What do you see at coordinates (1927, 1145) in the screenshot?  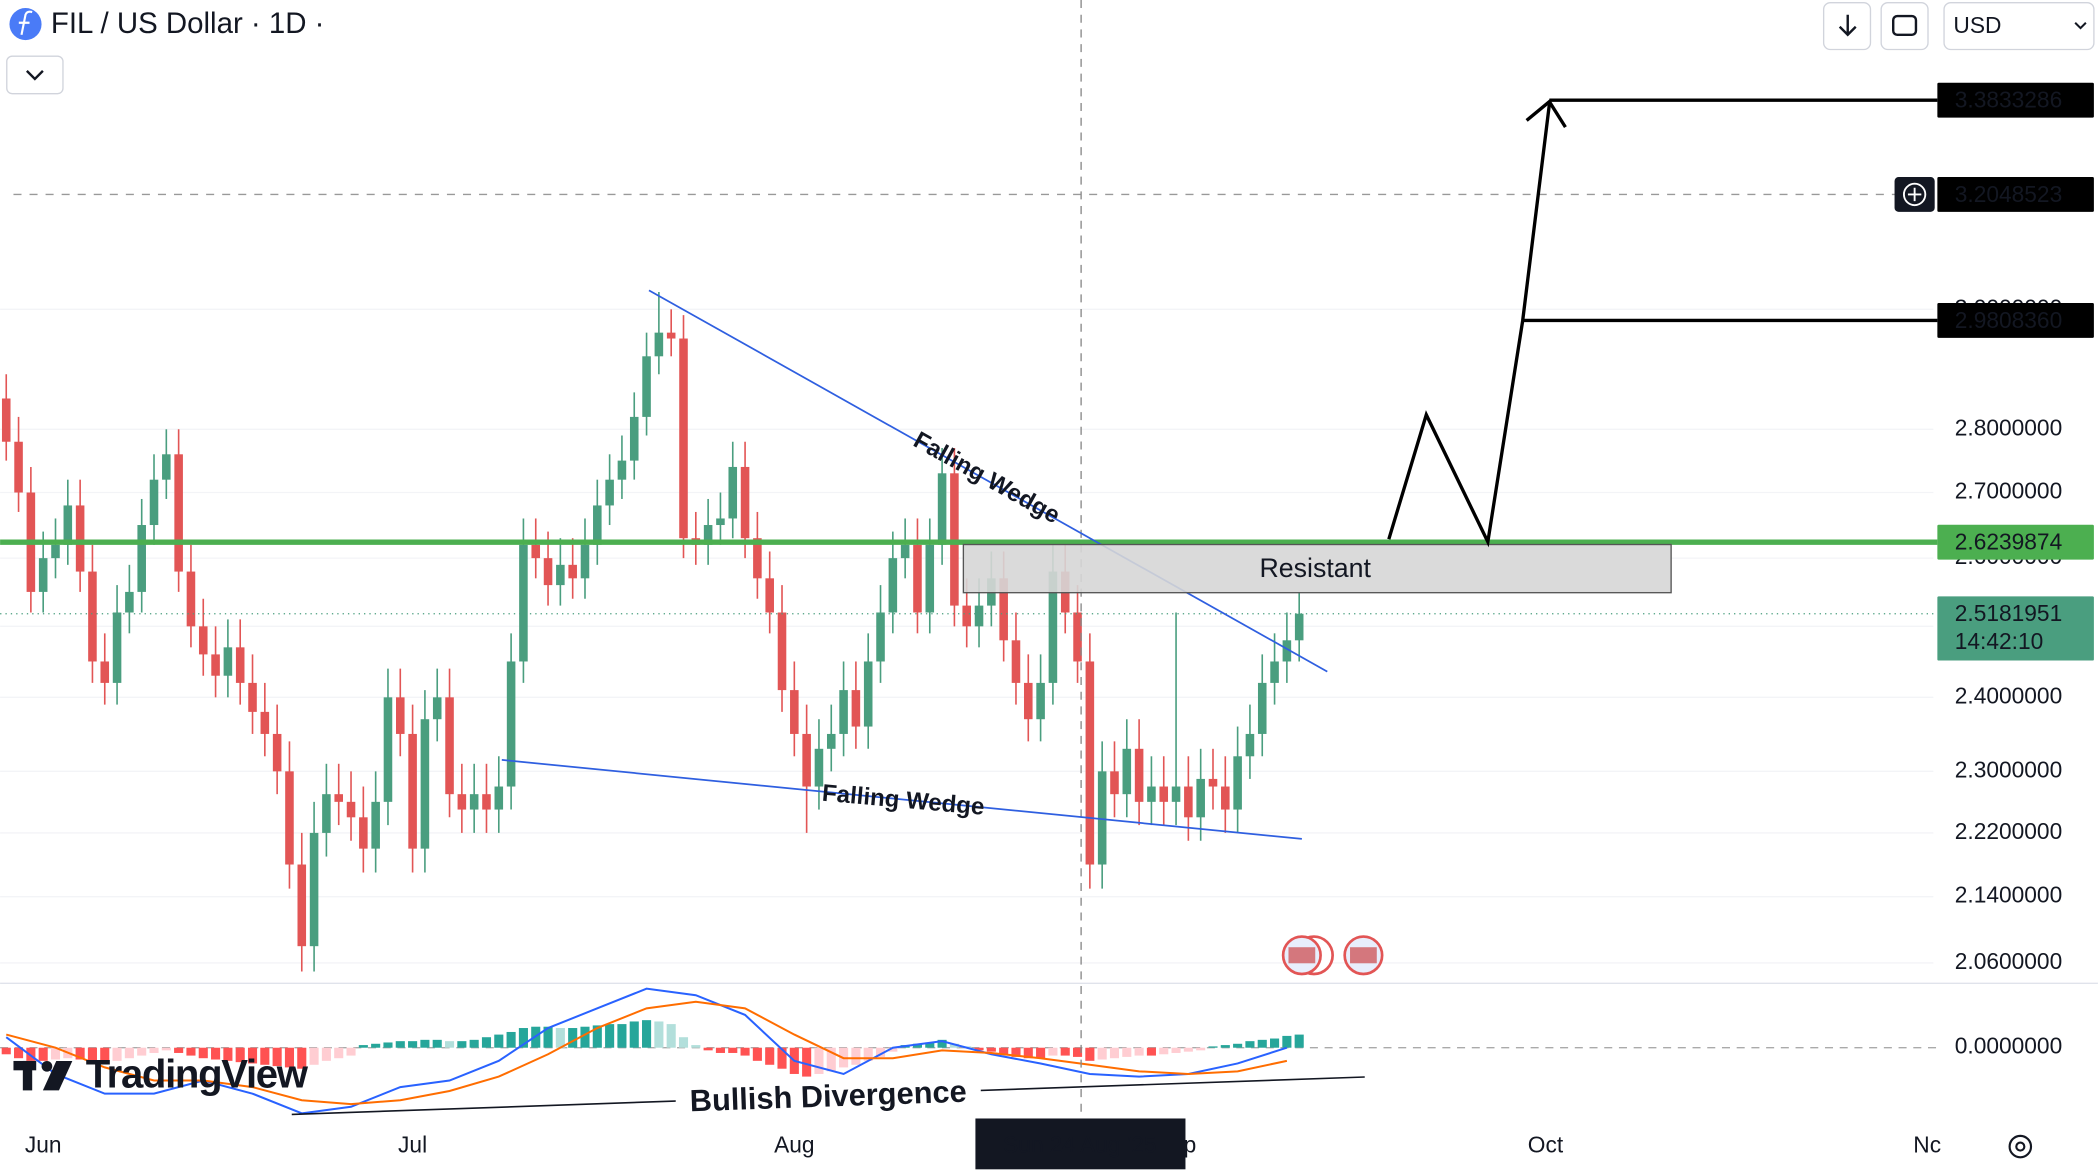 I see `x-tick-label: Nc` at bounding box center [1927, 1145].